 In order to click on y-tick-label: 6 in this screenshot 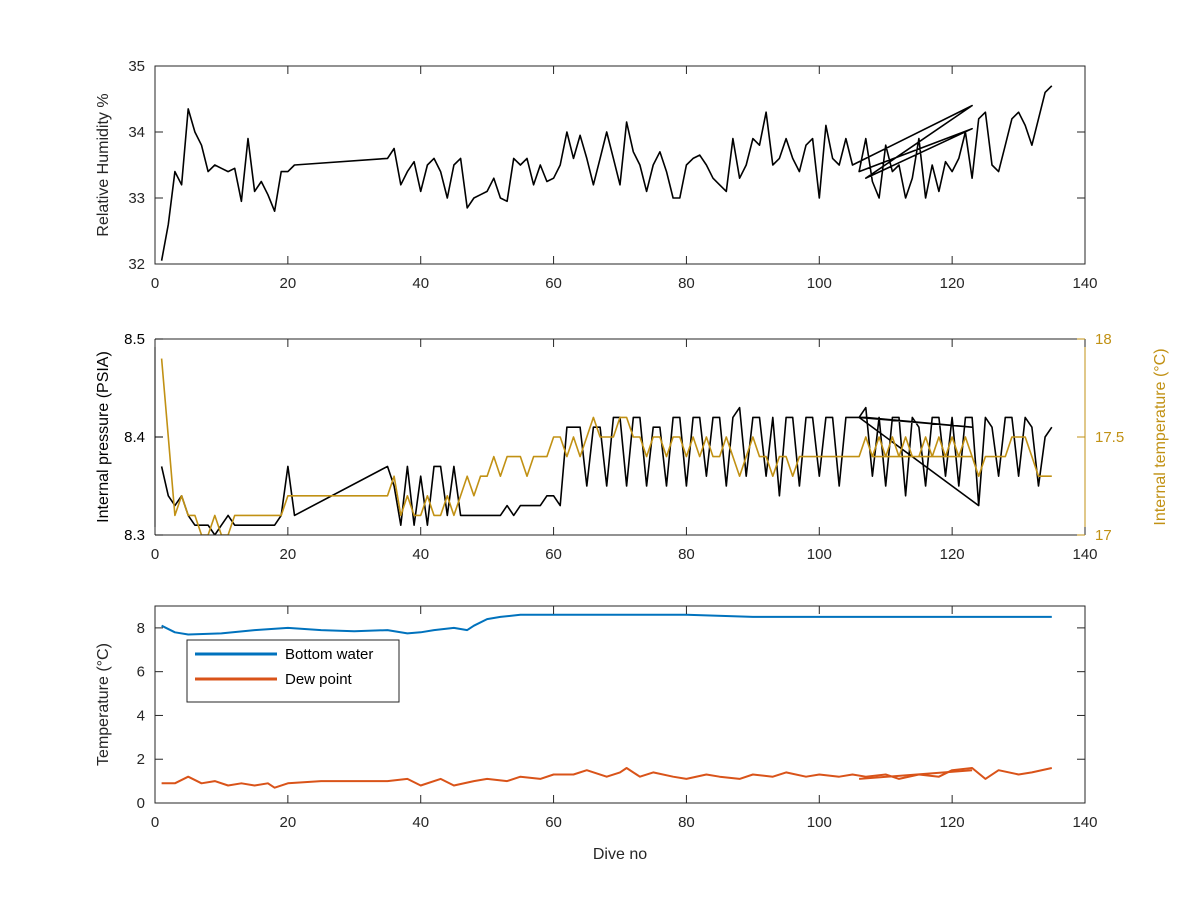, I will do `click(141, 672)`.